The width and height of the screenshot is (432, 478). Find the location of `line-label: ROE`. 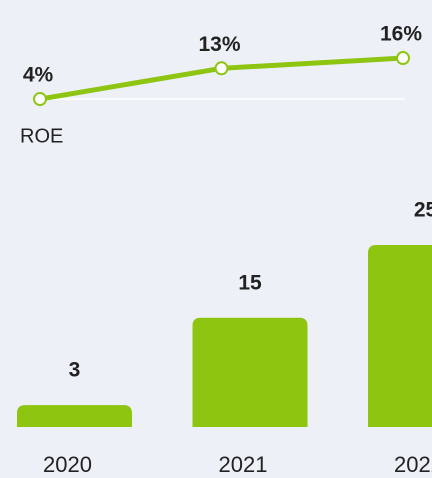

line-label: ROE is located at coordinates (41, 136).